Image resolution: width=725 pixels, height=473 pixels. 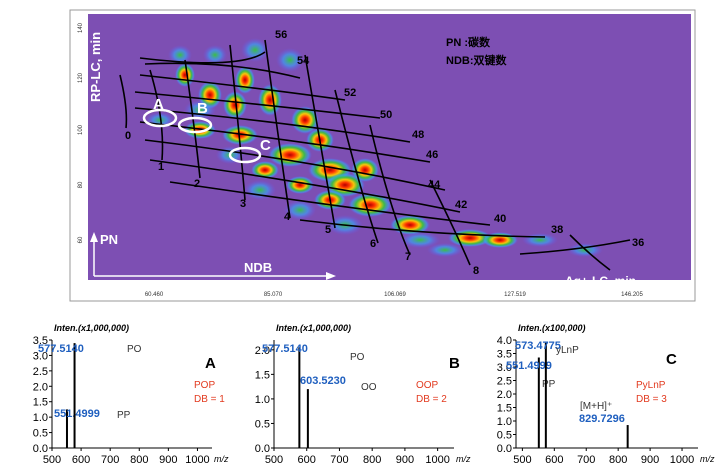 I want to click on pn-label-40: 40, so click(x=500, y=219).